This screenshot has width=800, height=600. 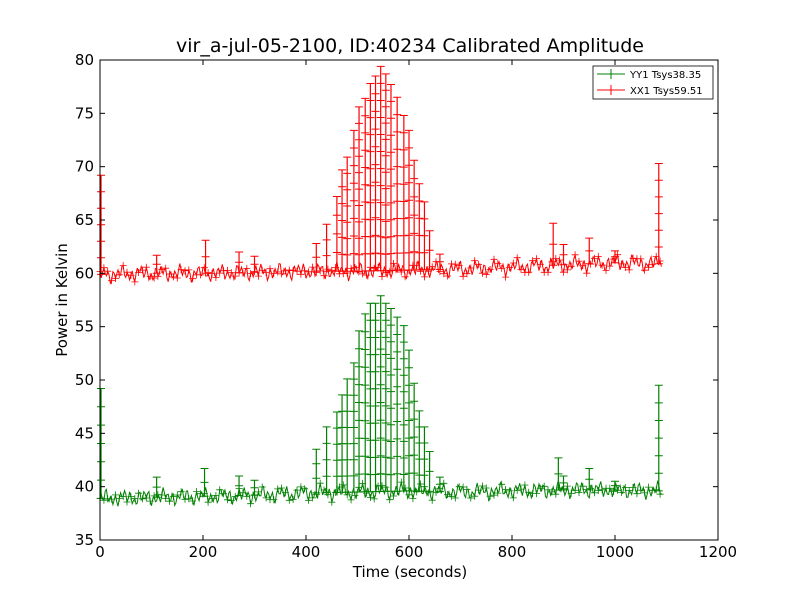 What do you see at coordinates (718, 552) in the screenshot?
I see `x-tick-label: 1200` at bounding box center [718, 552].